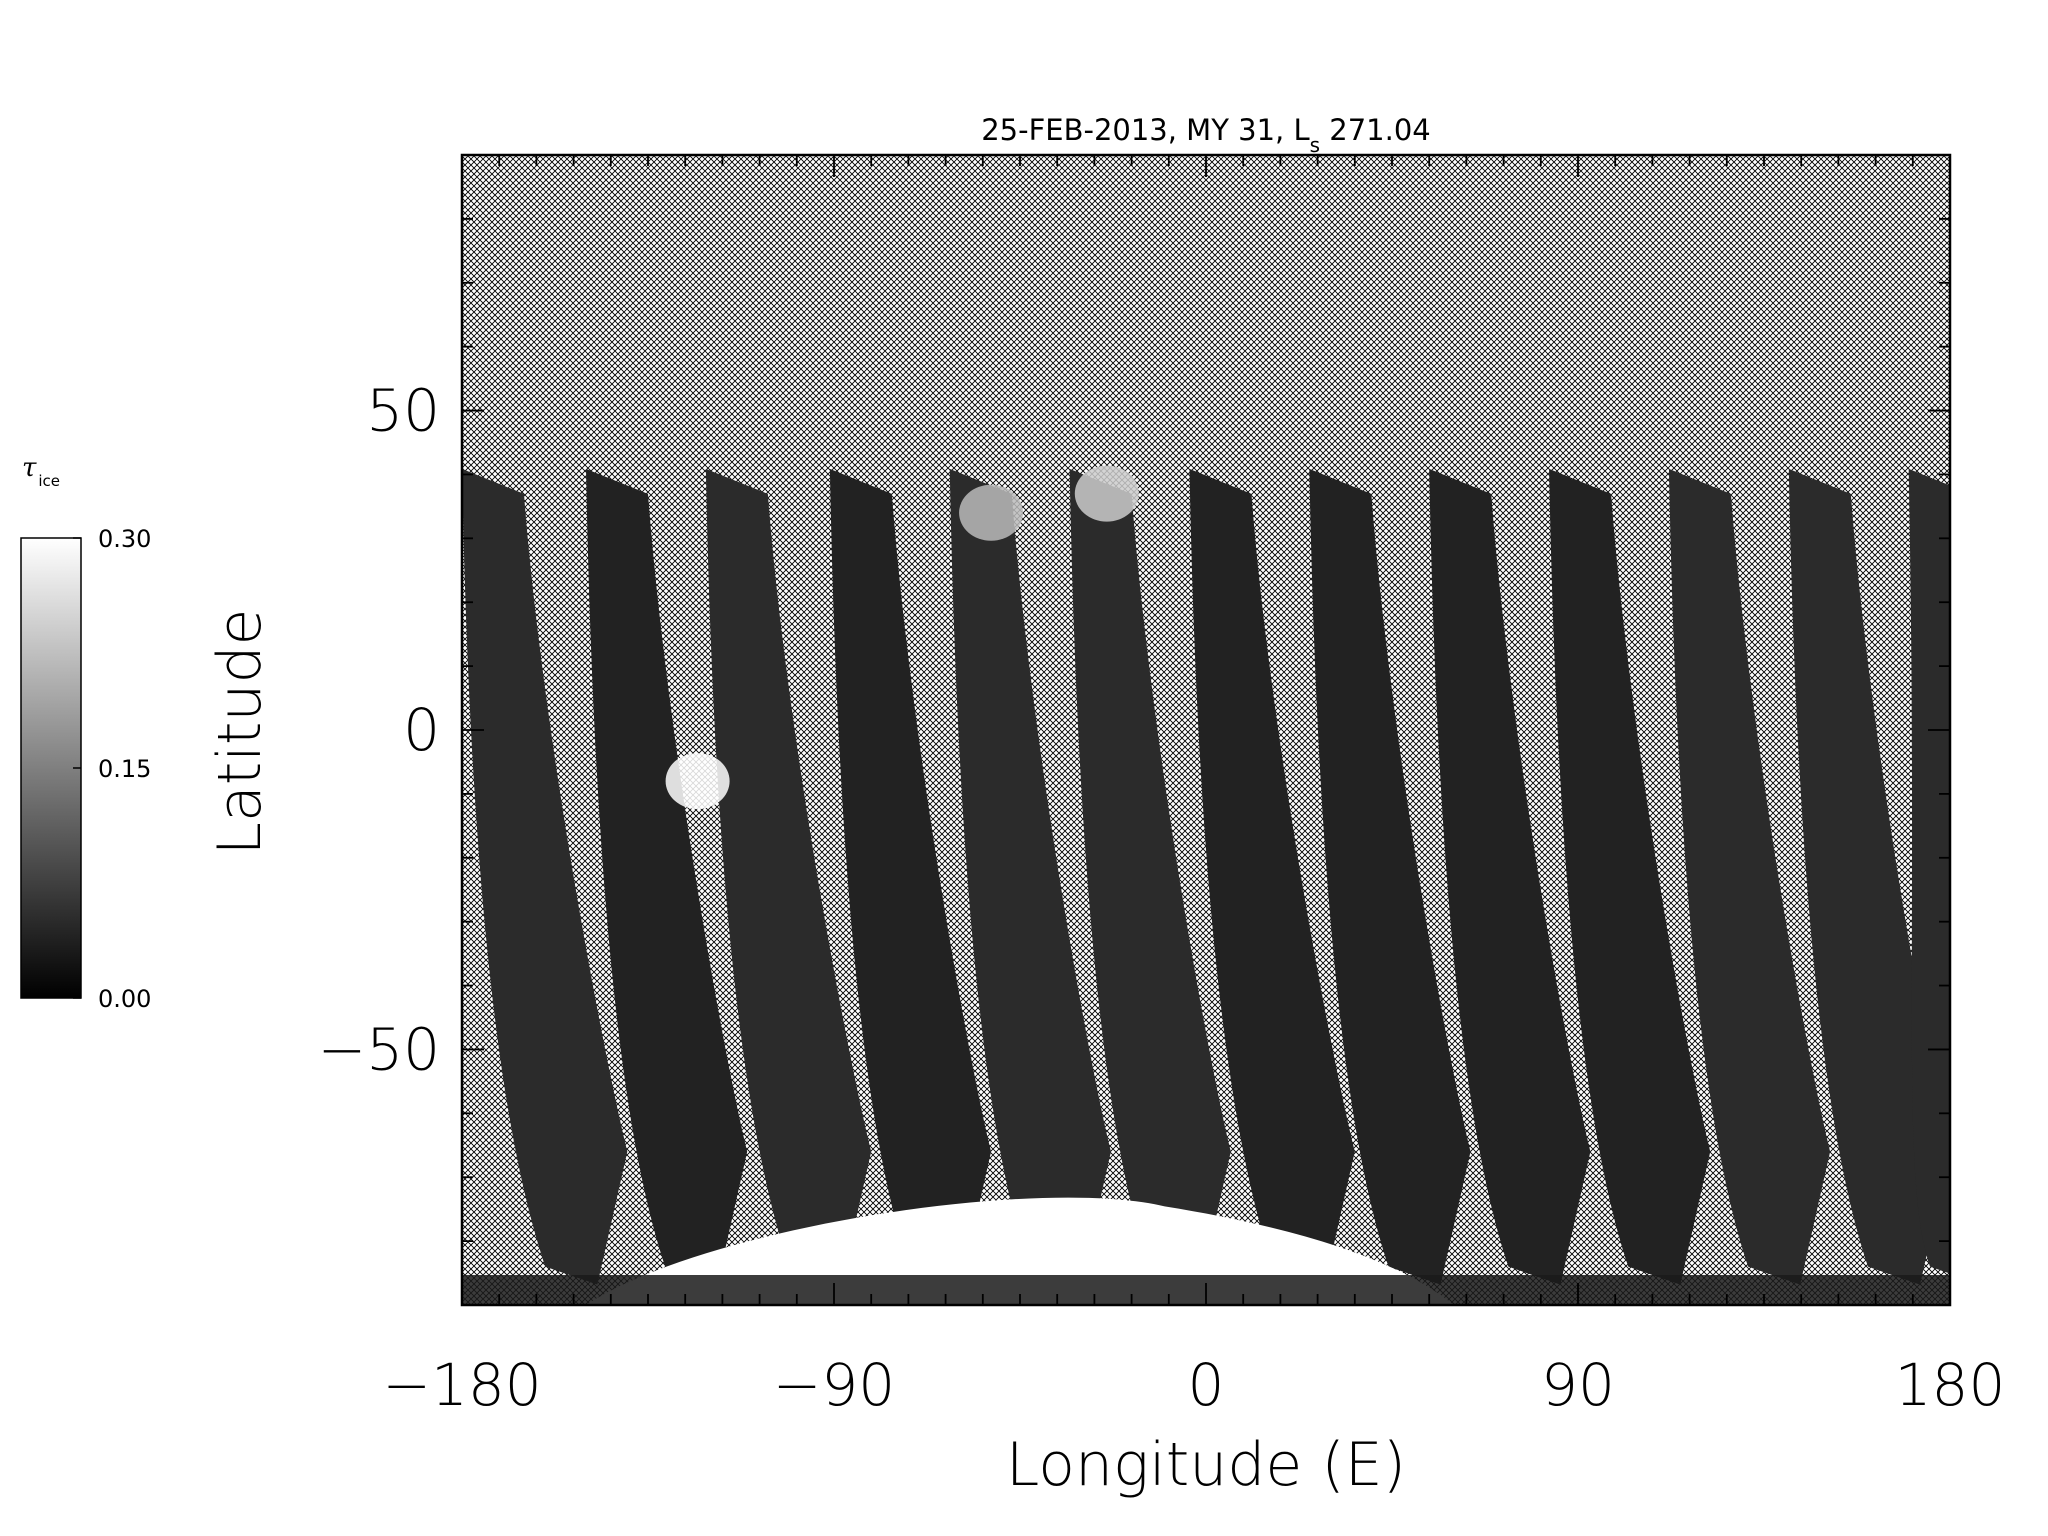 This screenshot has width=2048, height=1536. Describe the element at coordinates (1950, 1385) in the screenshot. I see `x-tick-label: 180` at that location.